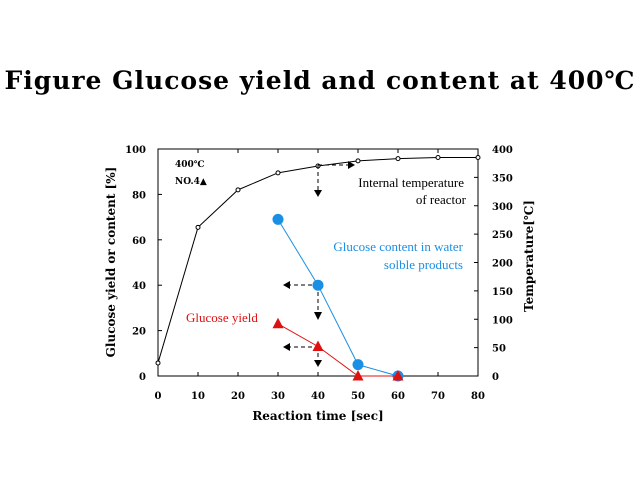 This screenshot has width=640, height=480. What do you see at coordinates (441, 199) in the screenshot?
I see `temperature-series-label-line-2: of reactor` at bounding box center [441, 199].